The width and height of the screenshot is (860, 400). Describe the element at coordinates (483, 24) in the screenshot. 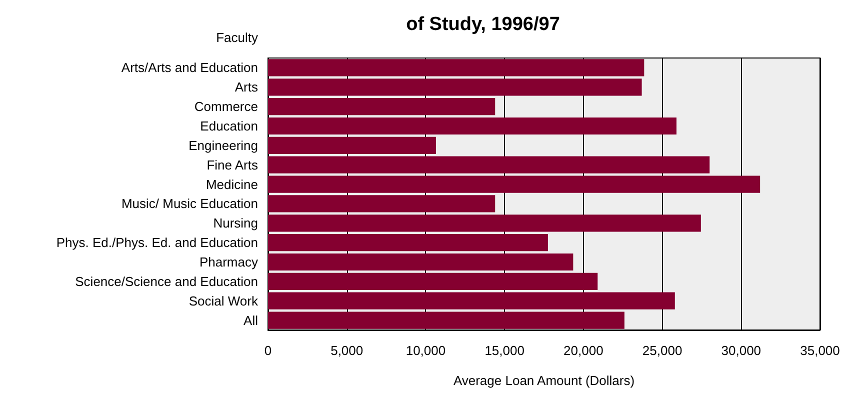

I see `chart-title: of Study, 1996/97` at that location.